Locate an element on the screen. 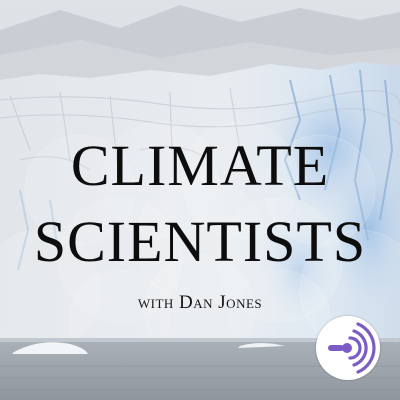  podcast-title-line2: SCIENTISTS is located at coordinates (200, 241).